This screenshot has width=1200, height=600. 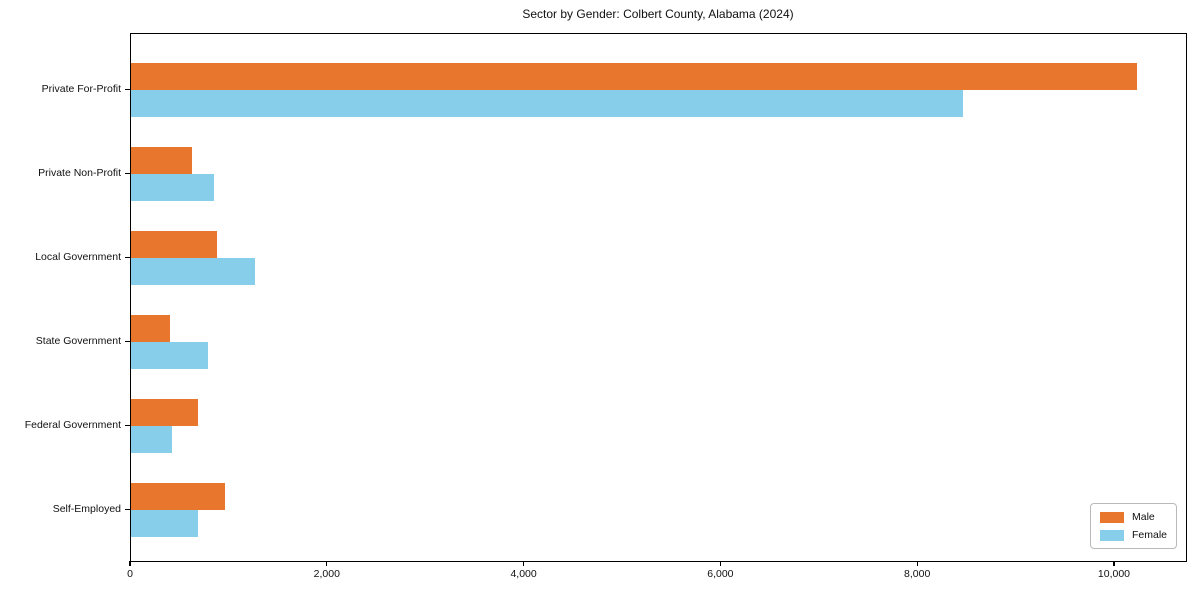 What do you see at coordinates (1111, 517) in the screenshot?
I see `male-swatch` at bounding box center [1111, 517].